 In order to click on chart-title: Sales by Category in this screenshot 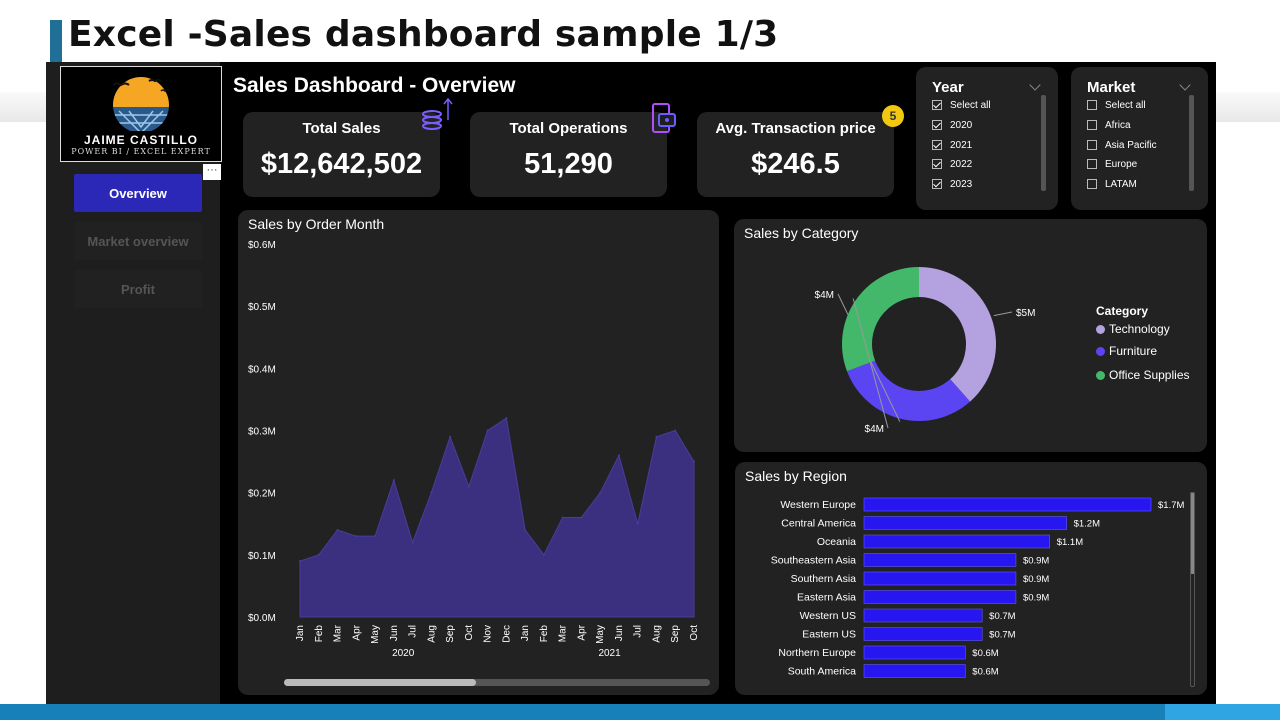, I will do `click(801, 233)`.